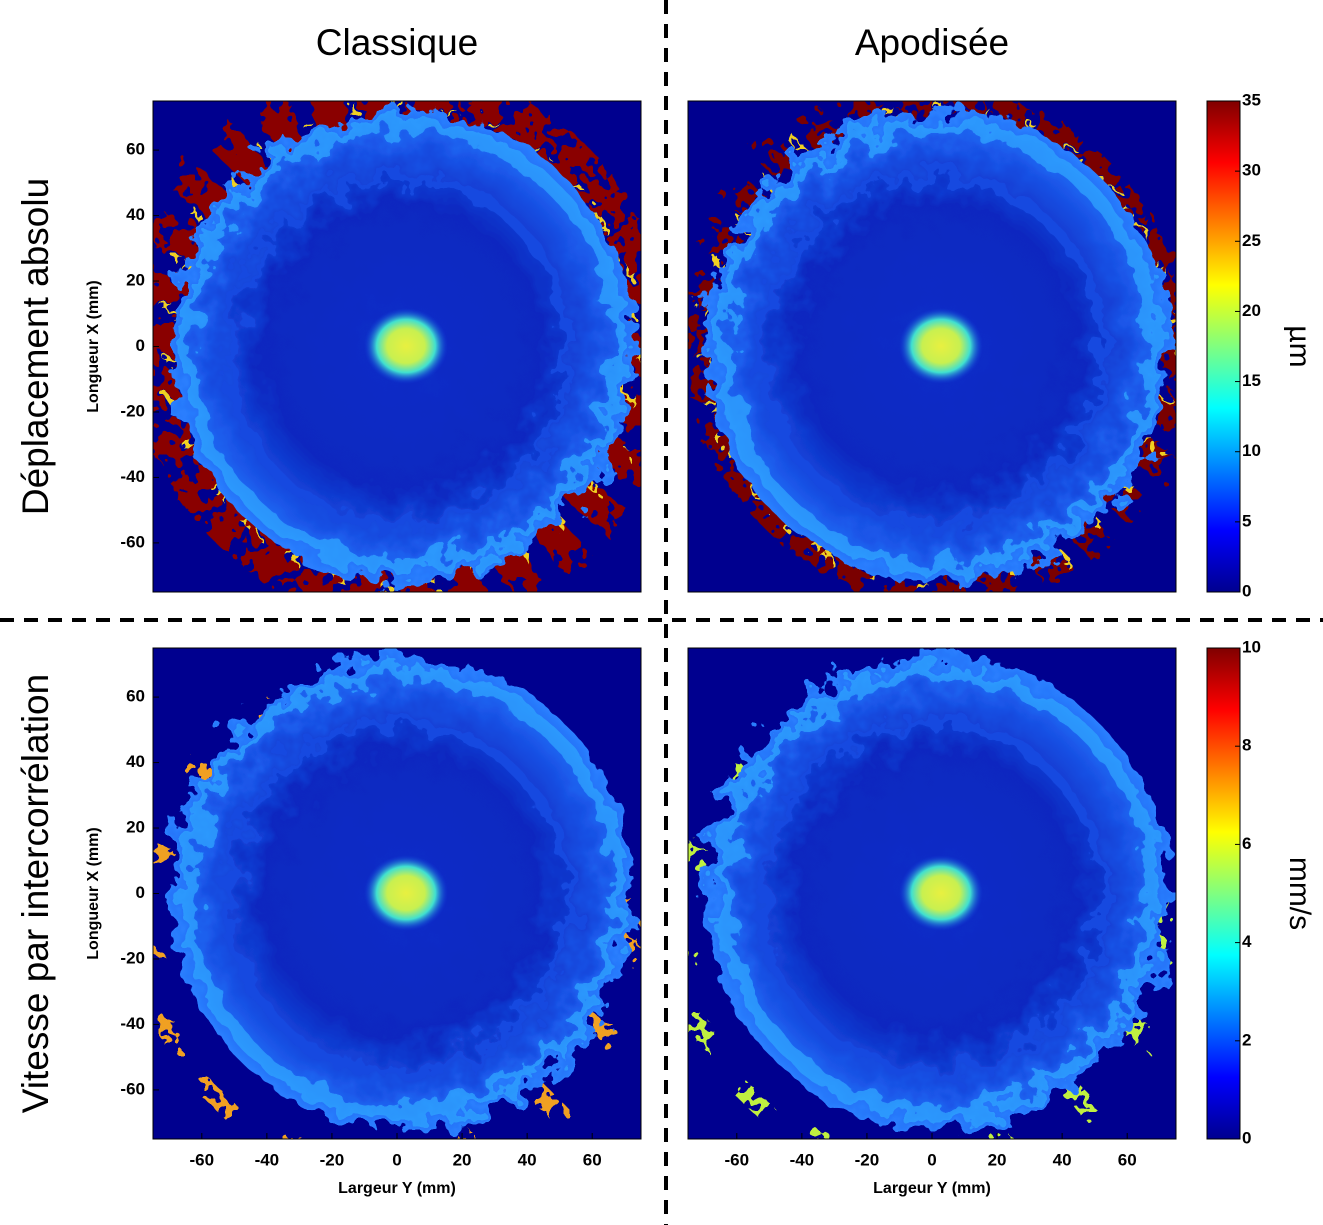 Image resolution: width=1323 pixels, height=1225 pixels. I want to click on colorbar-tick-label: 4, so click(1247, 941).